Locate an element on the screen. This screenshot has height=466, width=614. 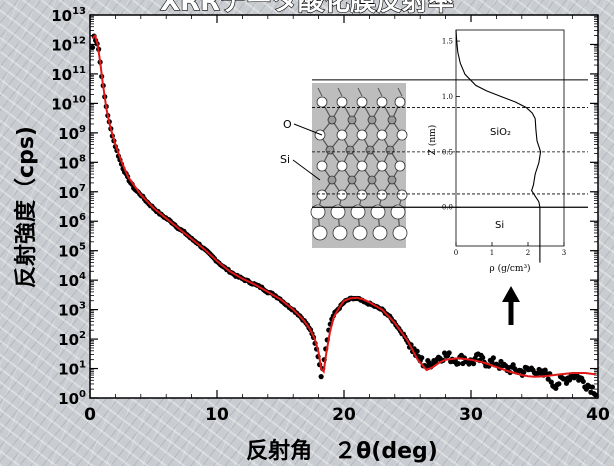
inset-rho-tick-label: 0 is located at coordinates (456, 253).